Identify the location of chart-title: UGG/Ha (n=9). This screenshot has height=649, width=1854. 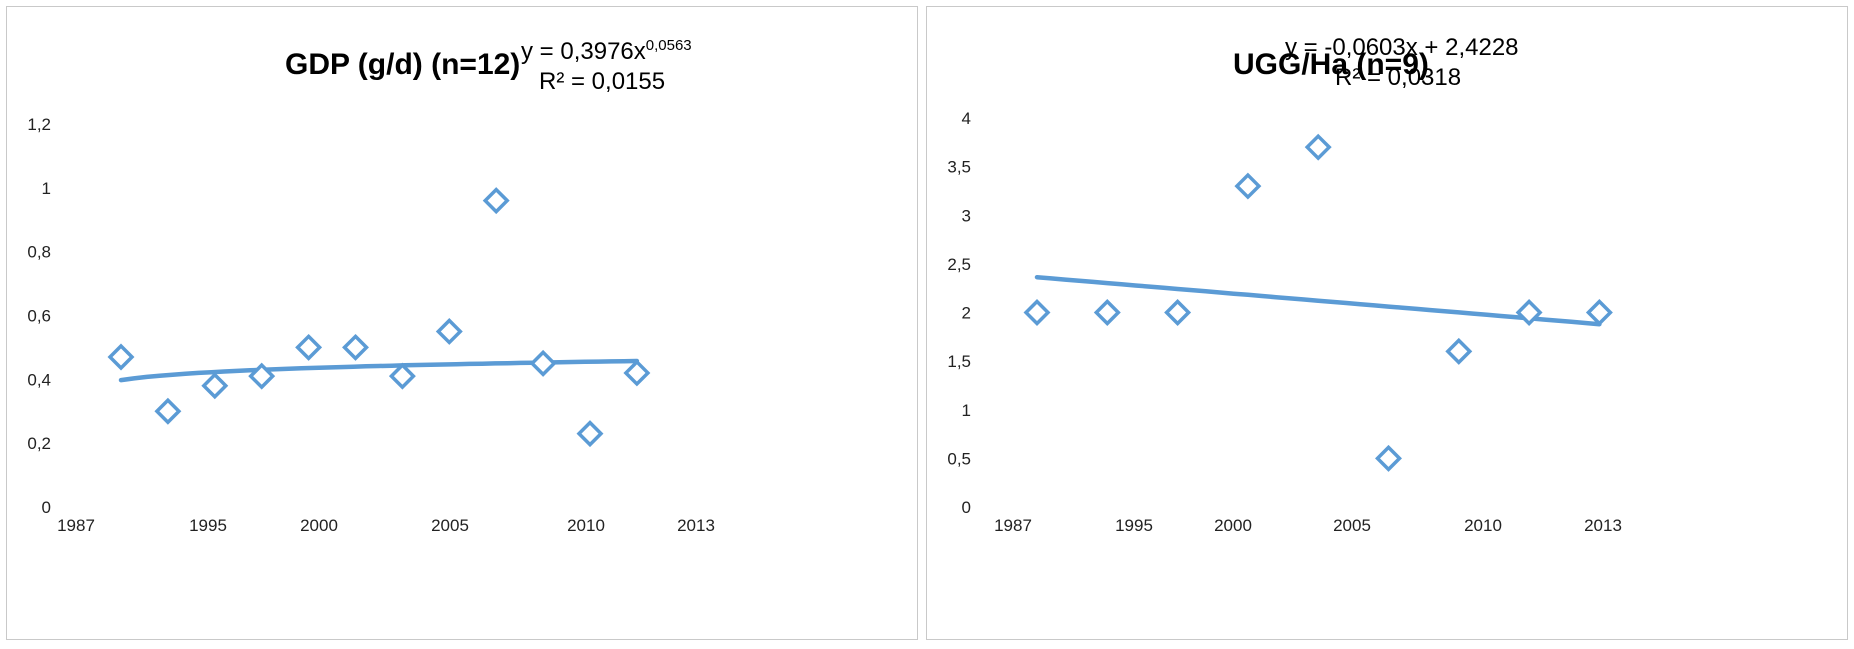
(1331, 64).